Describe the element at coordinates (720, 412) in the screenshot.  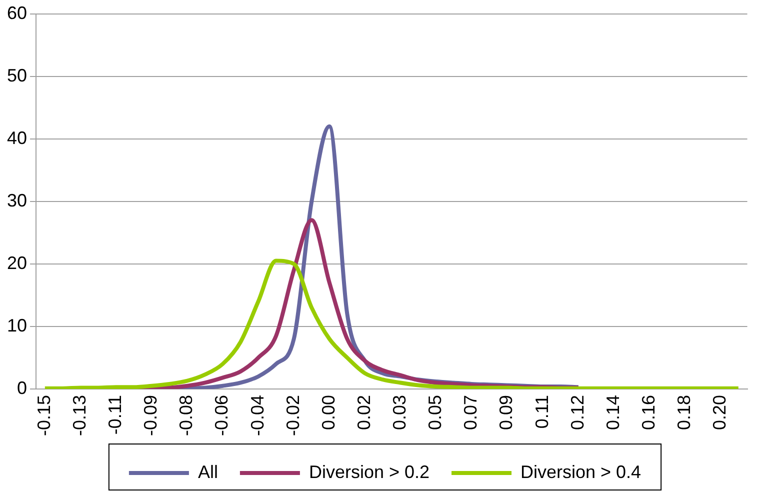
I see `x-tick-label: 0.20` at that location.